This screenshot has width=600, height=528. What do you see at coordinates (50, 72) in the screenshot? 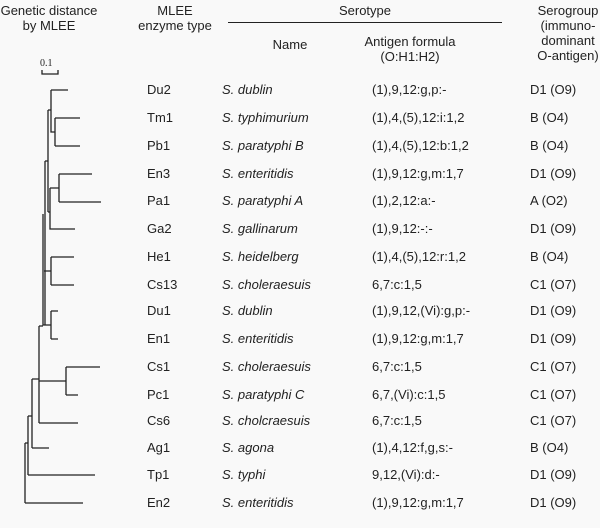
I see `scale-bar` at bounding box center [50, 72].